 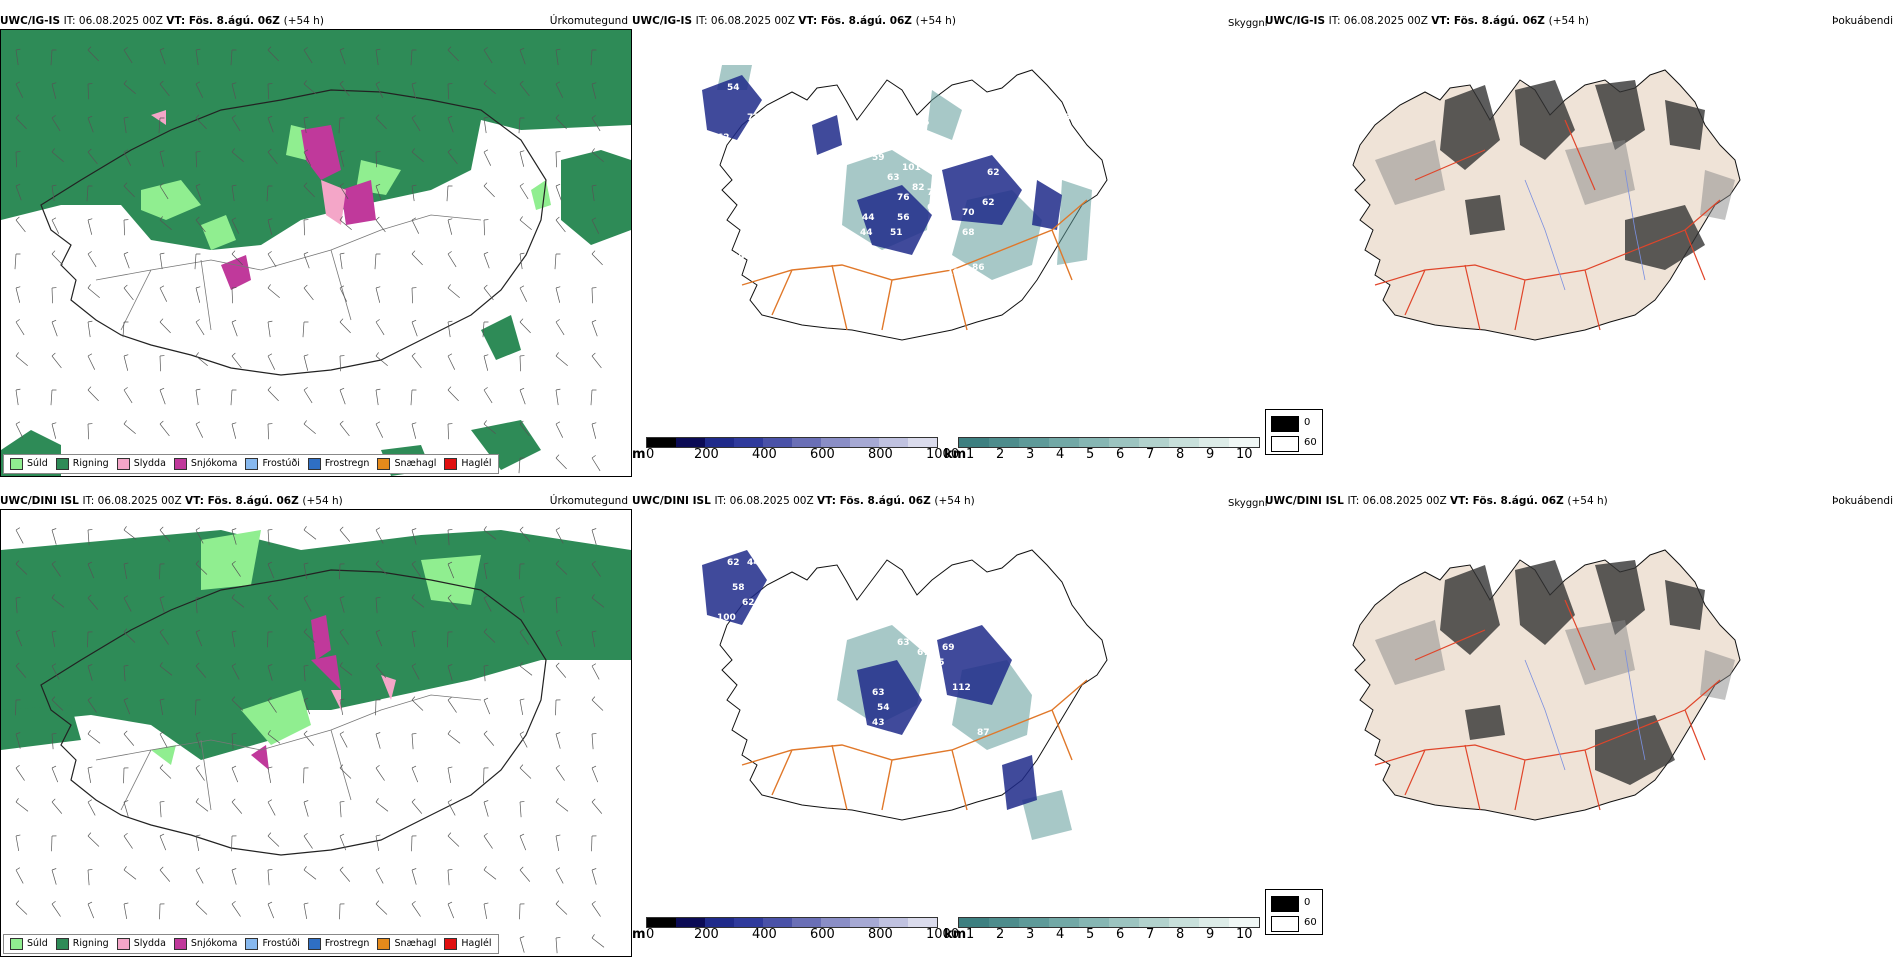 I want to click on legend-label: Frostregn, so click(x=347, y=943).